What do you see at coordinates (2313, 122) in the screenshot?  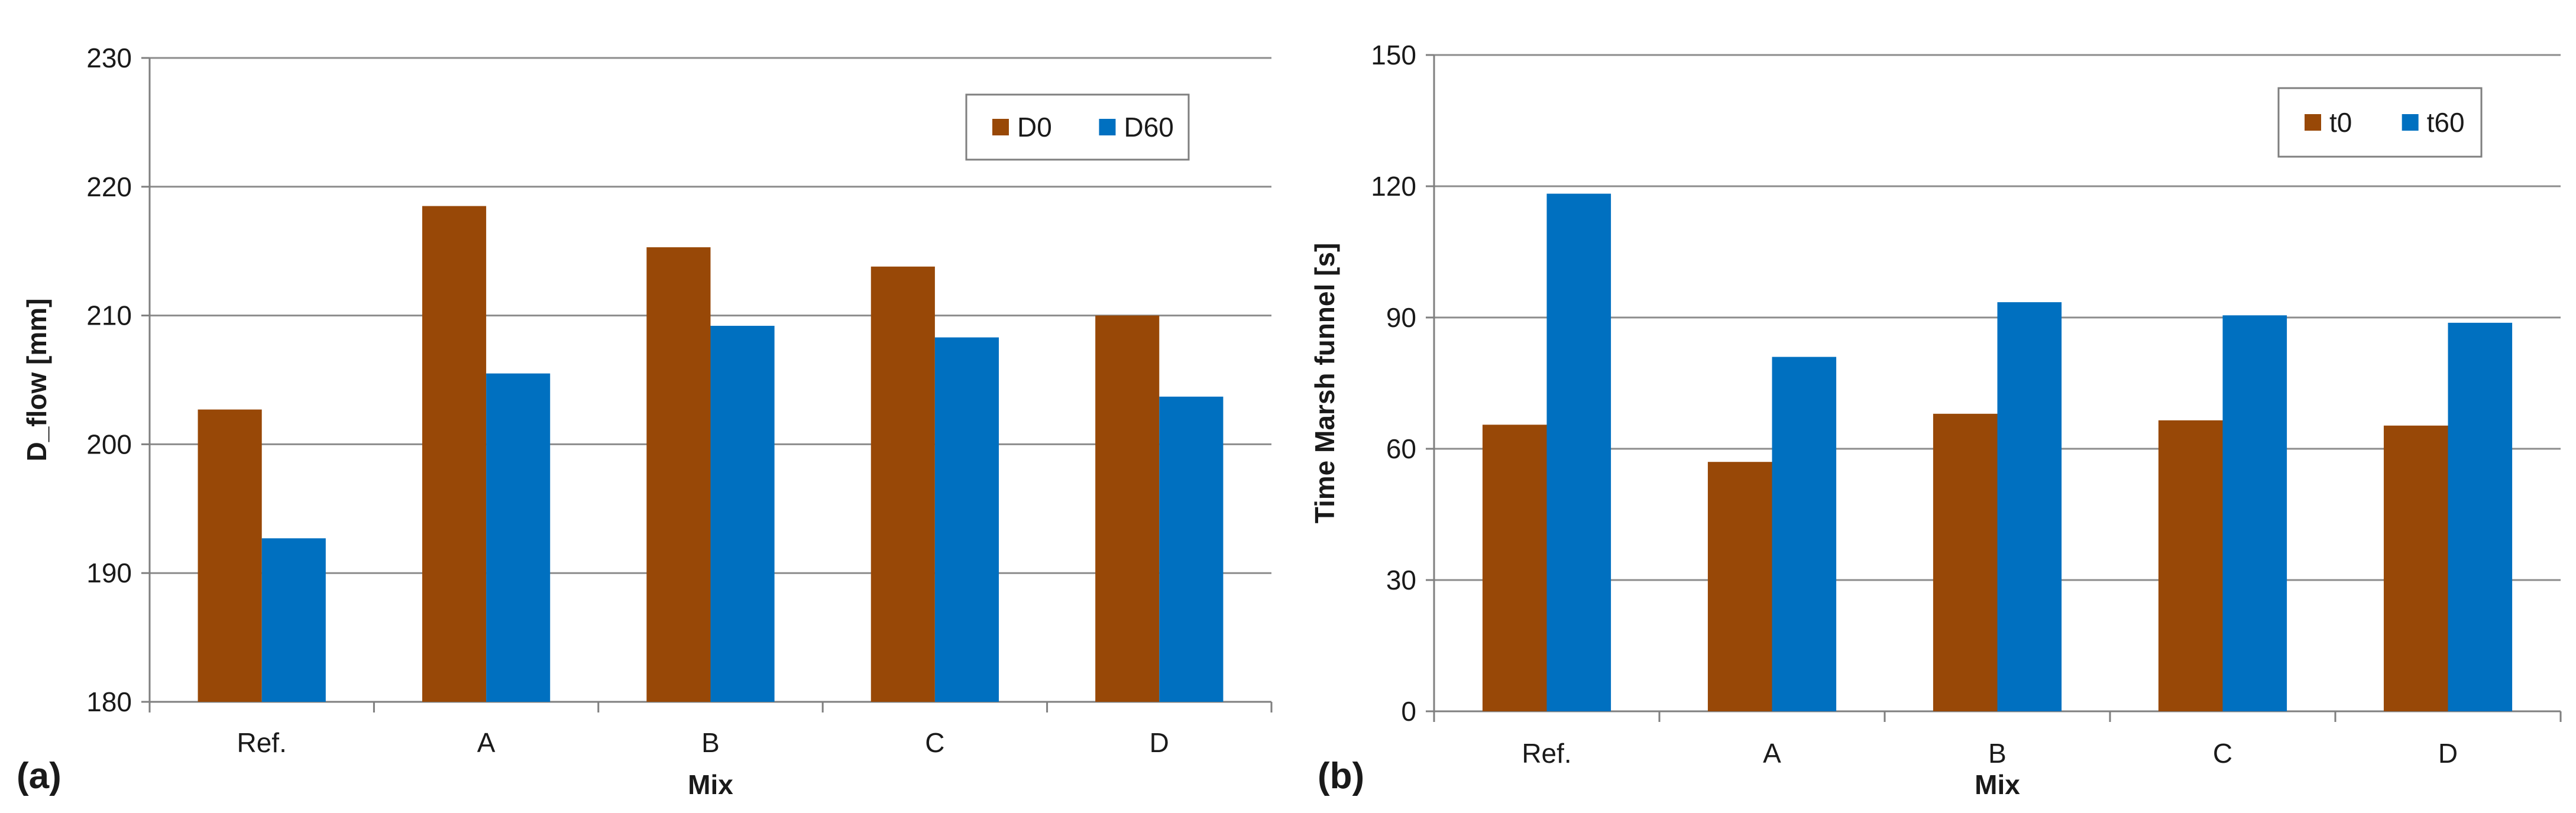 I see `legend-swatch-t0` at bounding box center [2313, 122].